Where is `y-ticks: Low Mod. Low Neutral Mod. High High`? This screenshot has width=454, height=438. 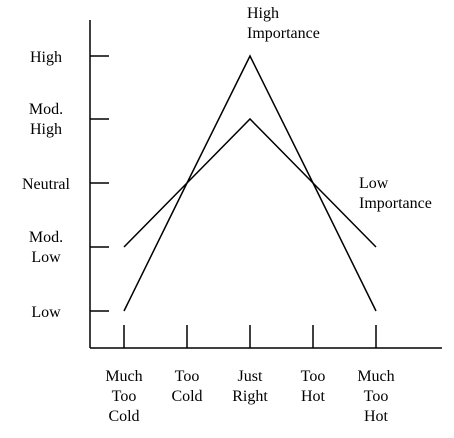 y-ticks: Low Mod. Low Neutral Mod. High High is located at coordinates (65, 185).